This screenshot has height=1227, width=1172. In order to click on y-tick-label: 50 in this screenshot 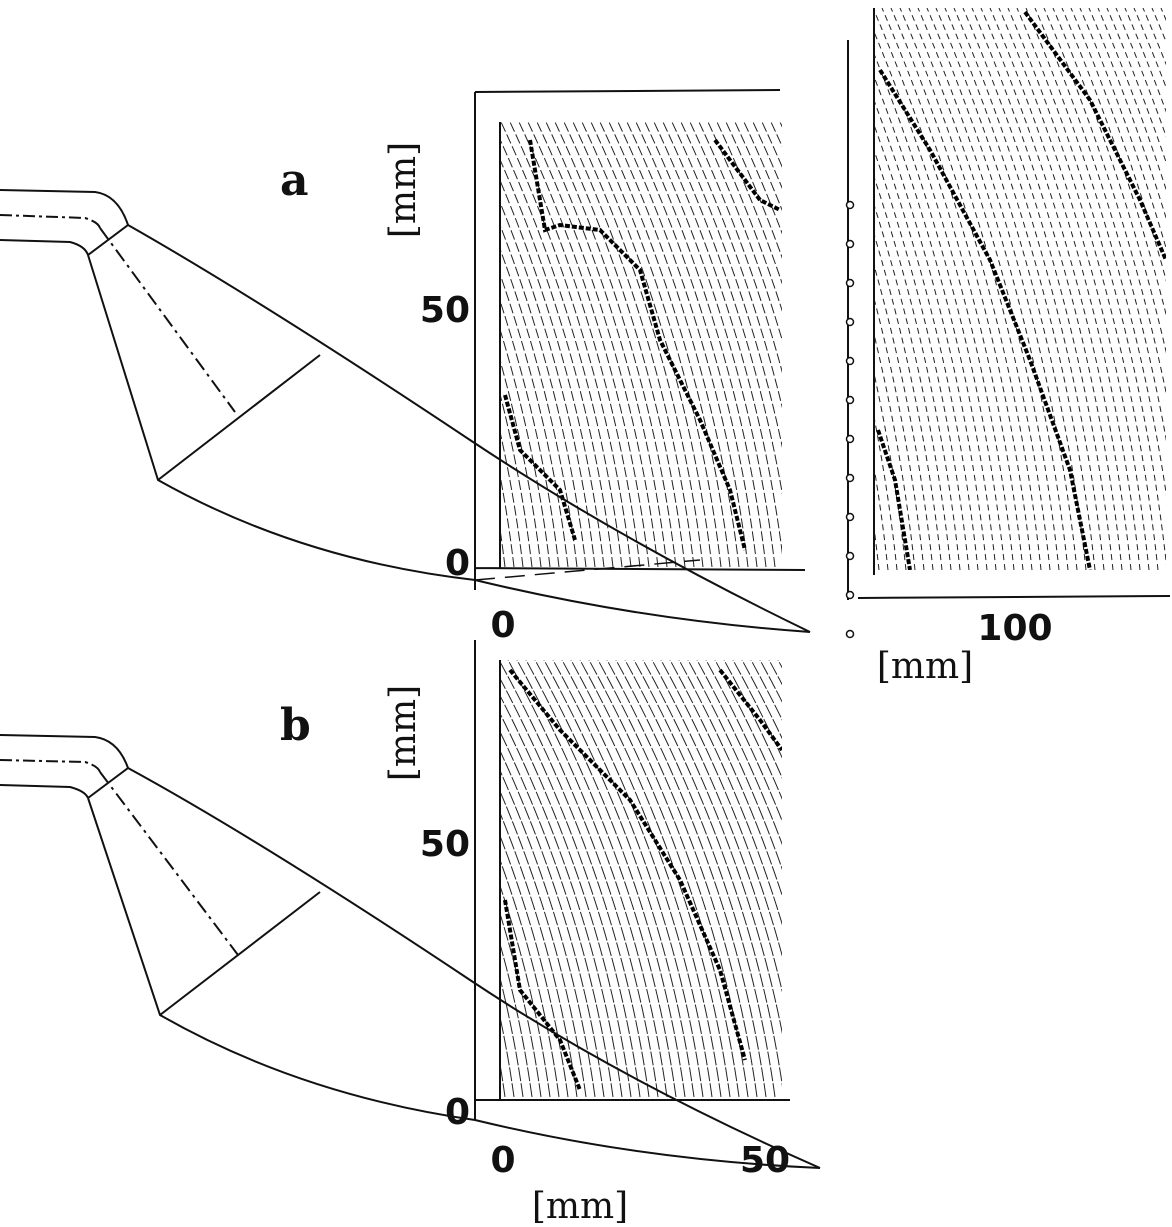, I will do `click(445, 844)`.